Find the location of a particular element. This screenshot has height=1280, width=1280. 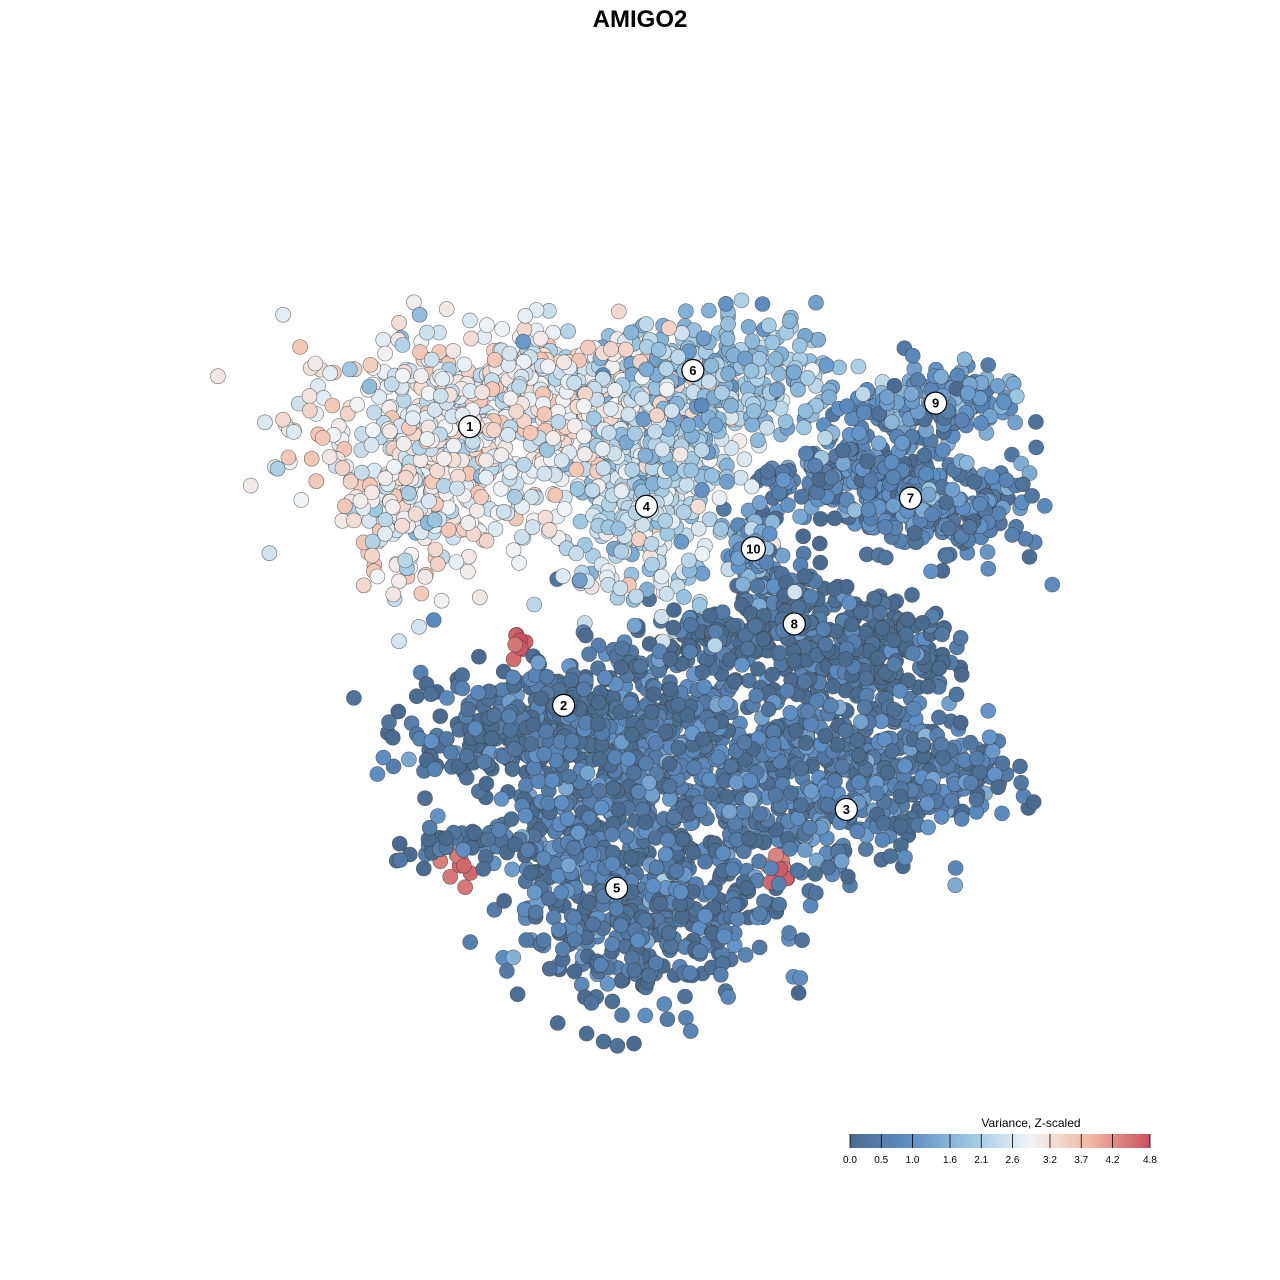

legend-tick-label: 1.6 is located at coordinates (950, 1160).